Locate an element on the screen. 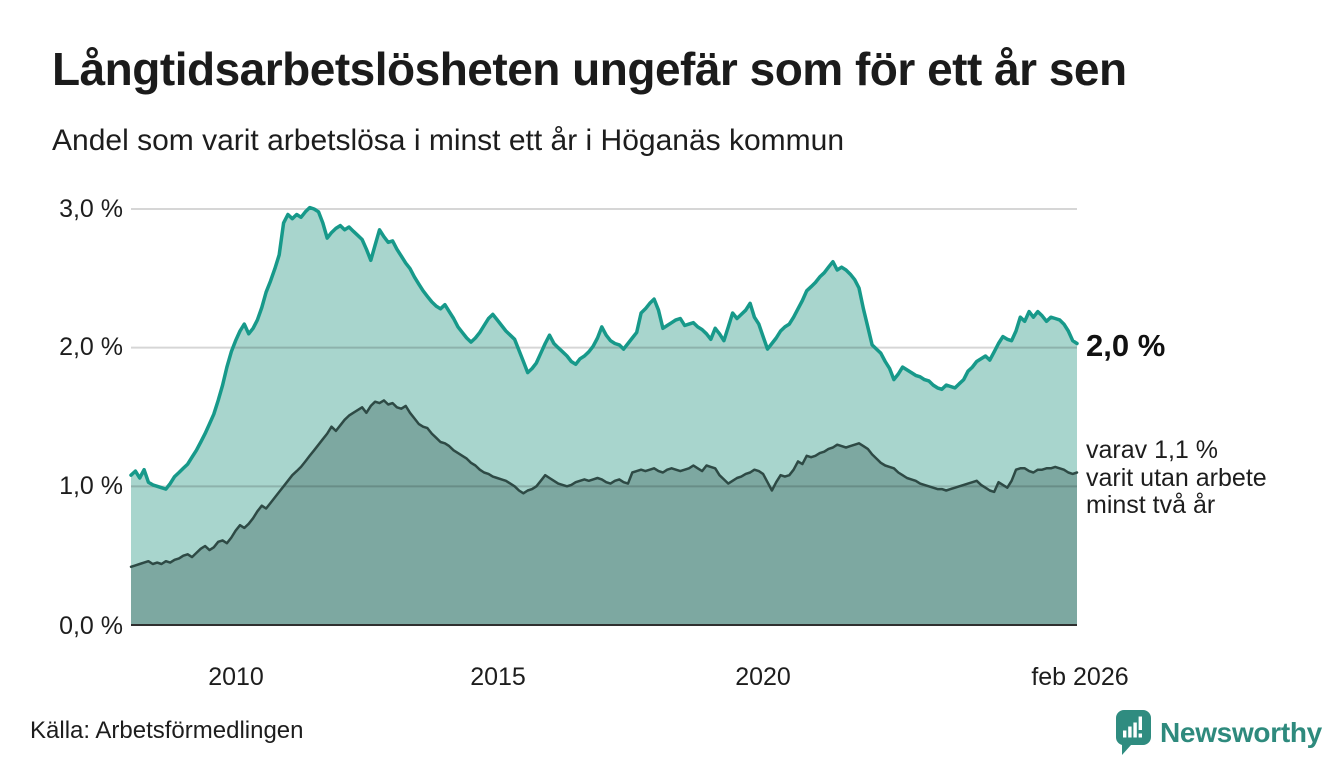 The image size is (1340, 780). y-tick-label-1: 1,0 % is located at coordinates (91, 486).